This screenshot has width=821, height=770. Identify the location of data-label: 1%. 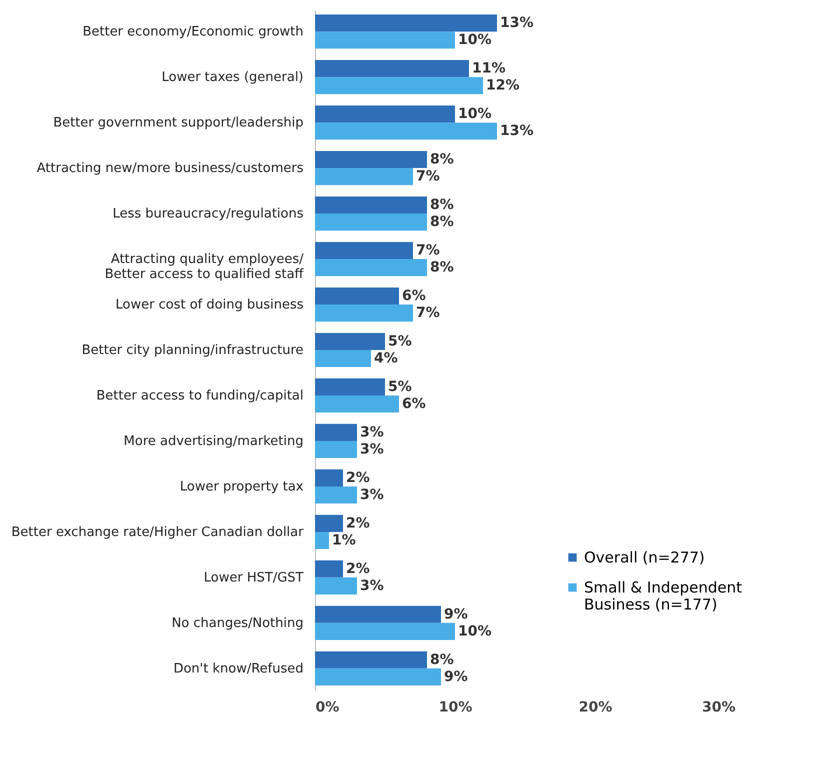
(344, 540).